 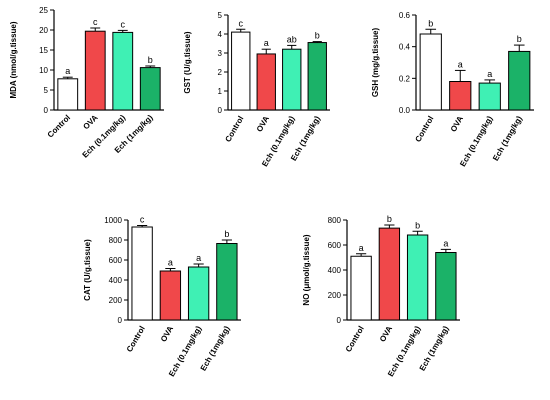 I want to click on y-axis-label: MDA (nmol/g.tissue), so click(x=13, y=59).